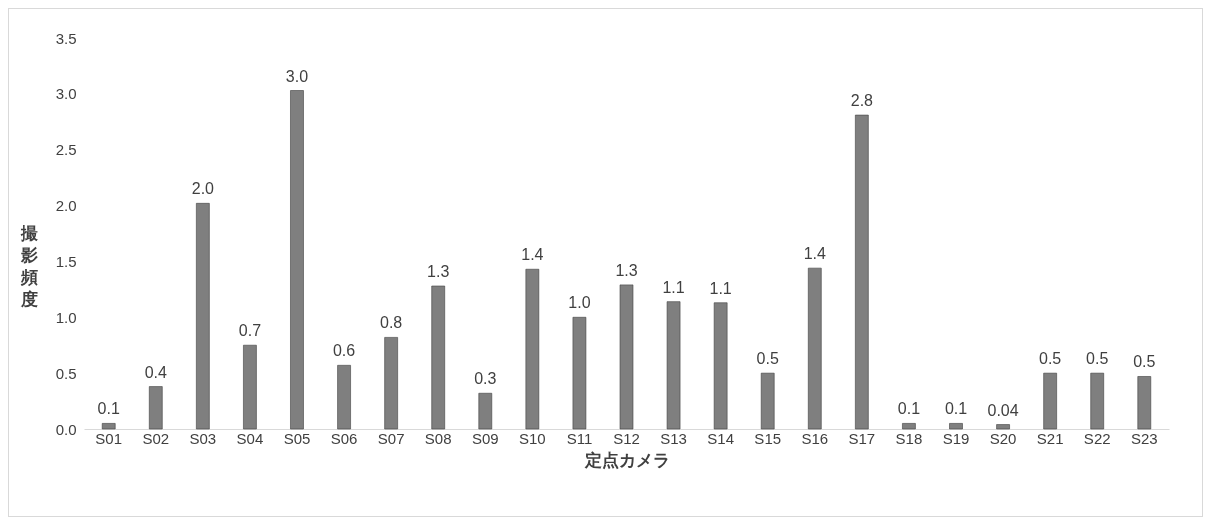  I want to click on x-tick-label: S10, so click(532, 438).